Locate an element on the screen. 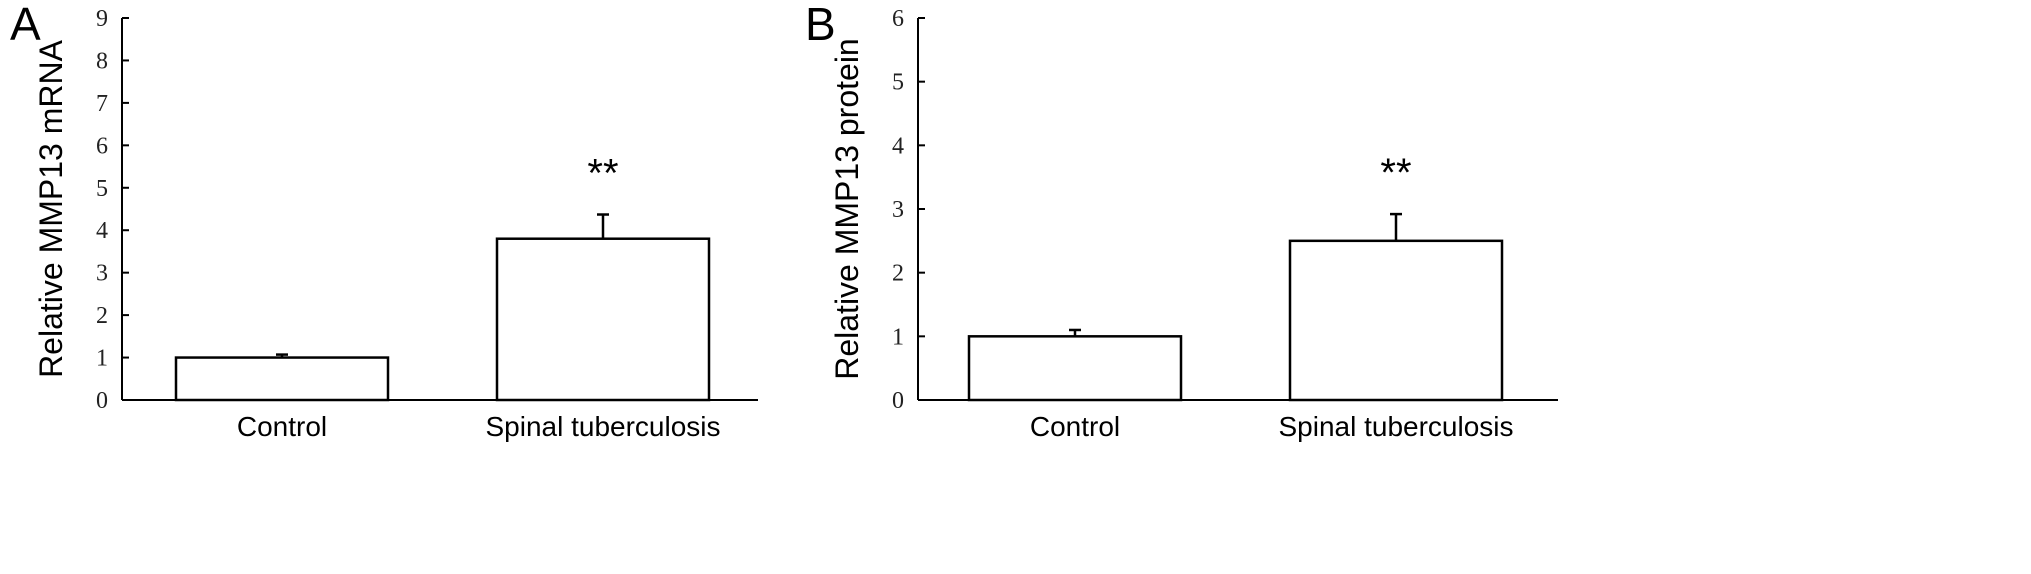 This screenshot has height=574, width=2031. panel-a-significance-label: ** is located at coordinates (602, 174).